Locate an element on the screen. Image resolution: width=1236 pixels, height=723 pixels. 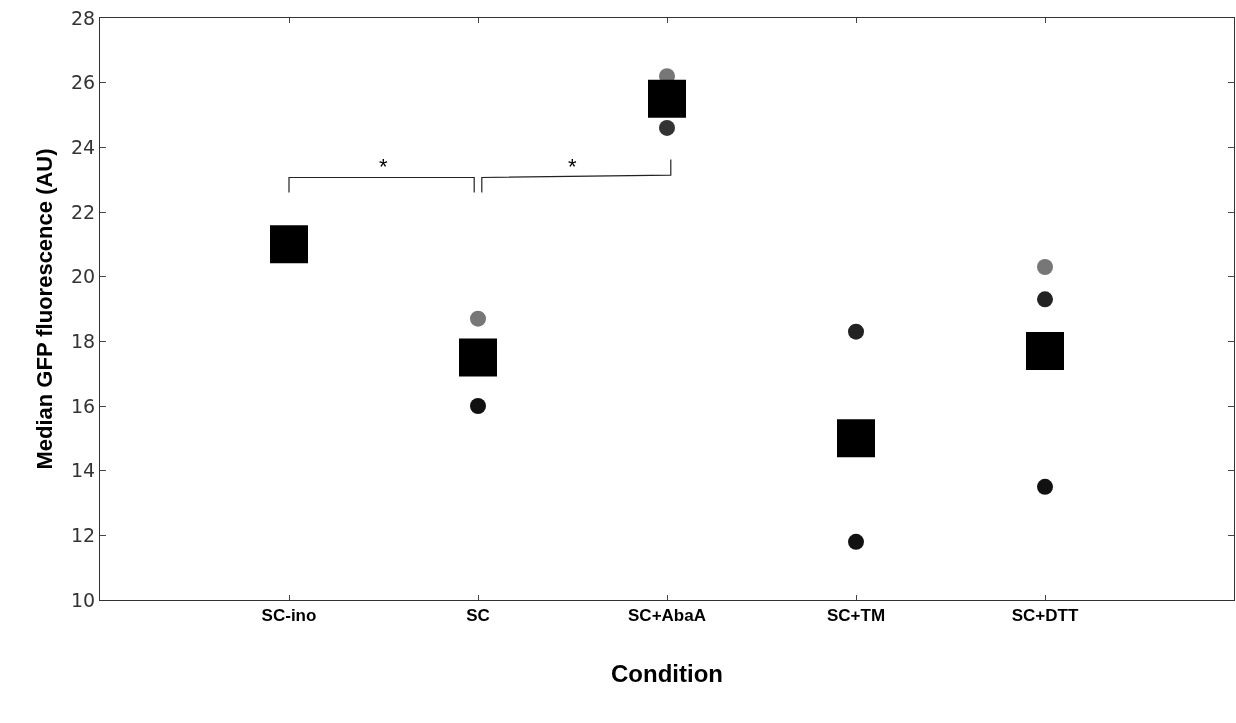
y-tick-label: 18 is located at coordinates (83, 340).